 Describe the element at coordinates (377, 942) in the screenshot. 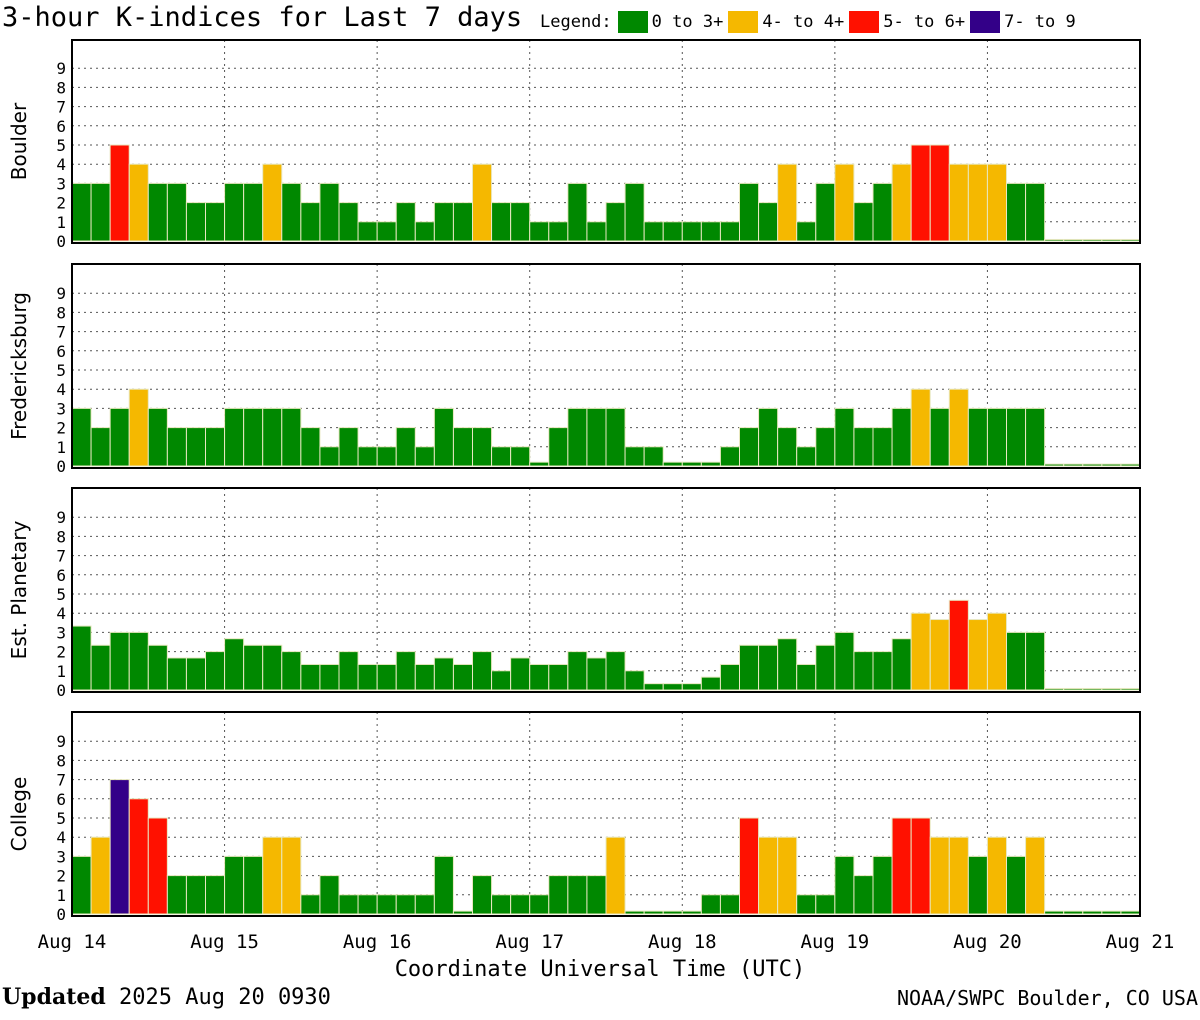

I see `x-tick-label: Aug 16` at that location.